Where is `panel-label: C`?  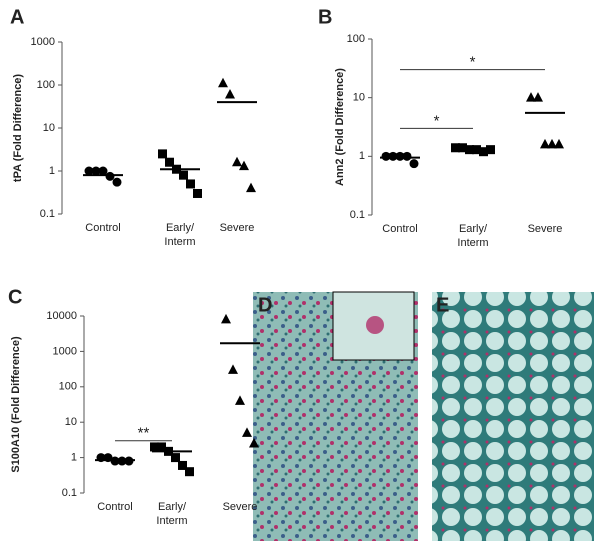 panel-label: C is located at coordinates (15, 297).